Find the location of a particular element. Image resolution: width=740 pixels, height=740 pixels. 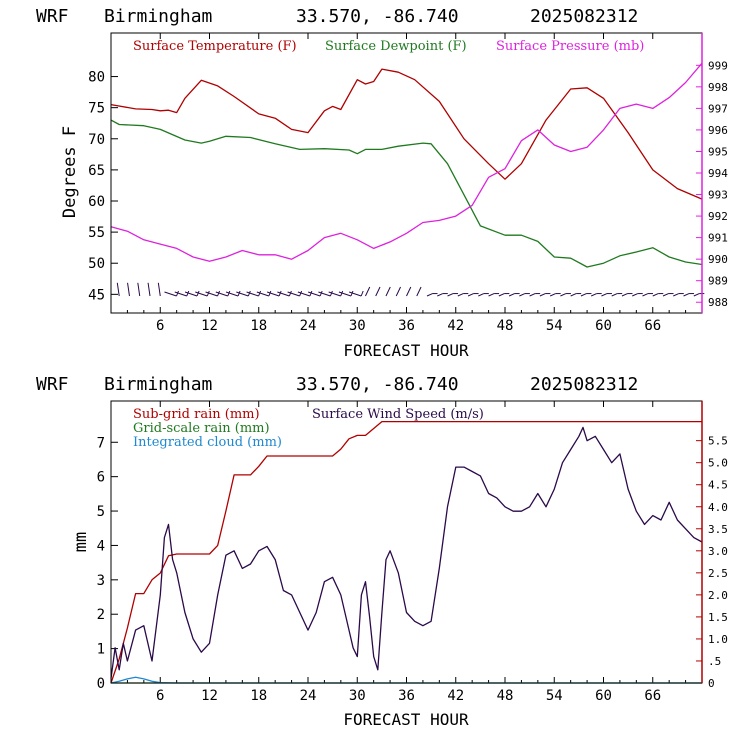

right-y-tick-label: 2.0 is located at coordinates (718, 595).